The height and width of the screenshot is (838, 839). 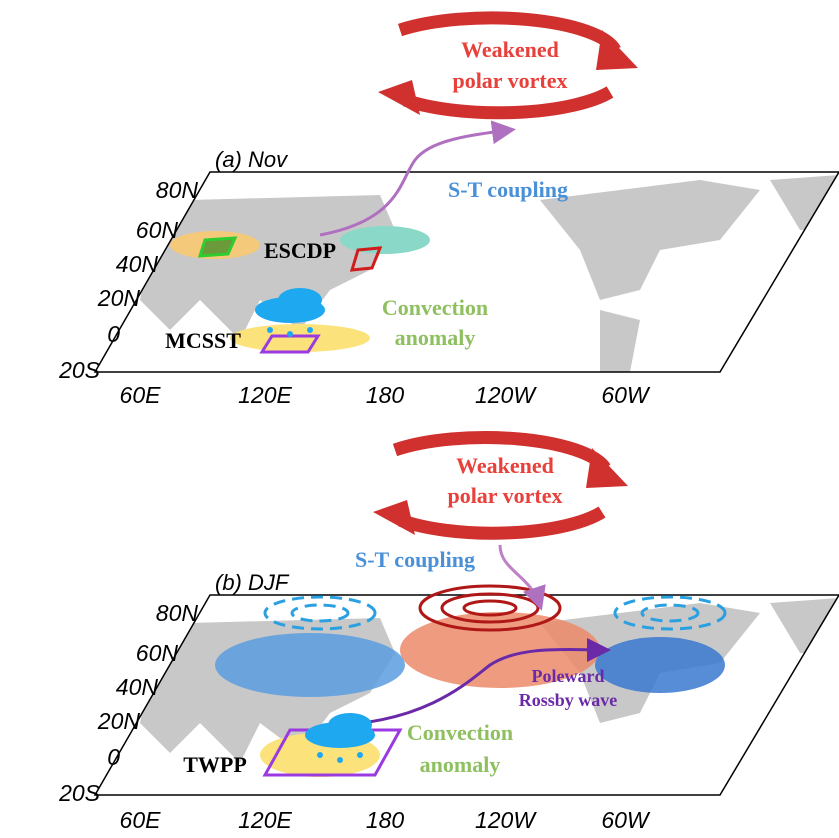 What do you see at coordinates (252, 582) in the screenshot?
I see `panel-title: (b) DJF` at bounding box center [252, 582].